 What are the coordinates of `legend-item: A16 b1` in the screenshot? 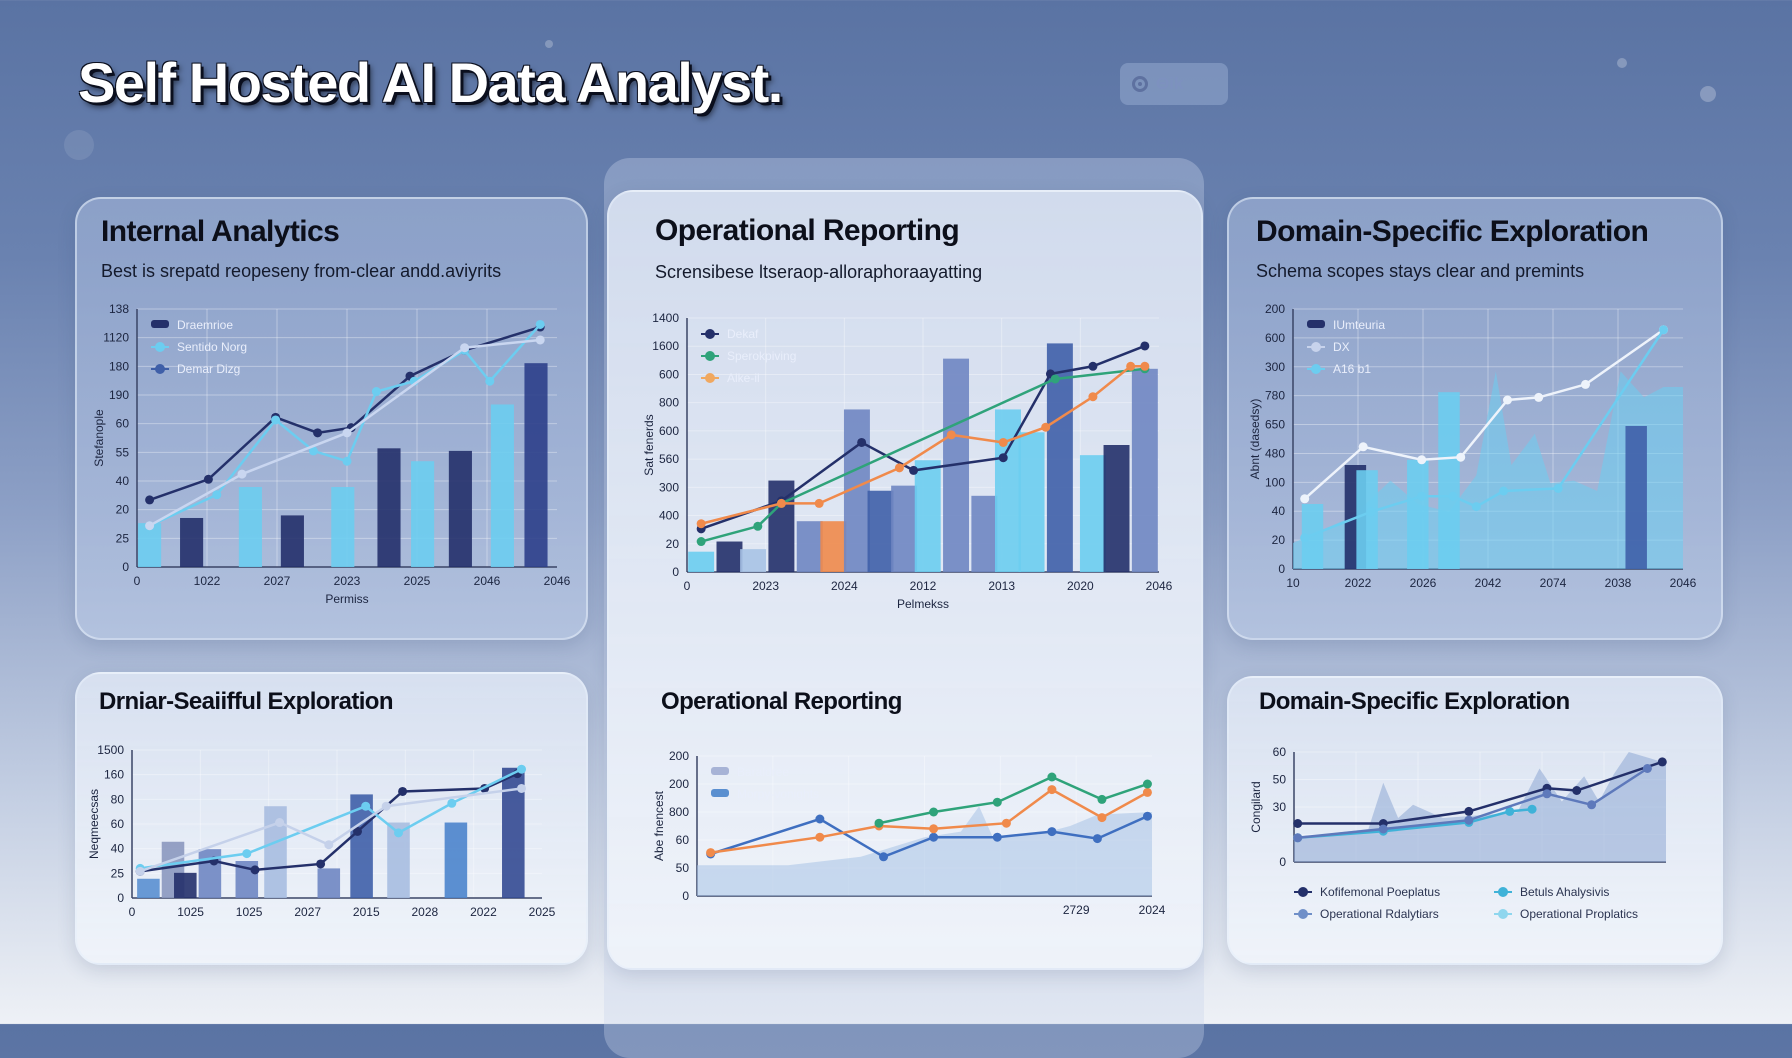 It's located at (1339, 369).